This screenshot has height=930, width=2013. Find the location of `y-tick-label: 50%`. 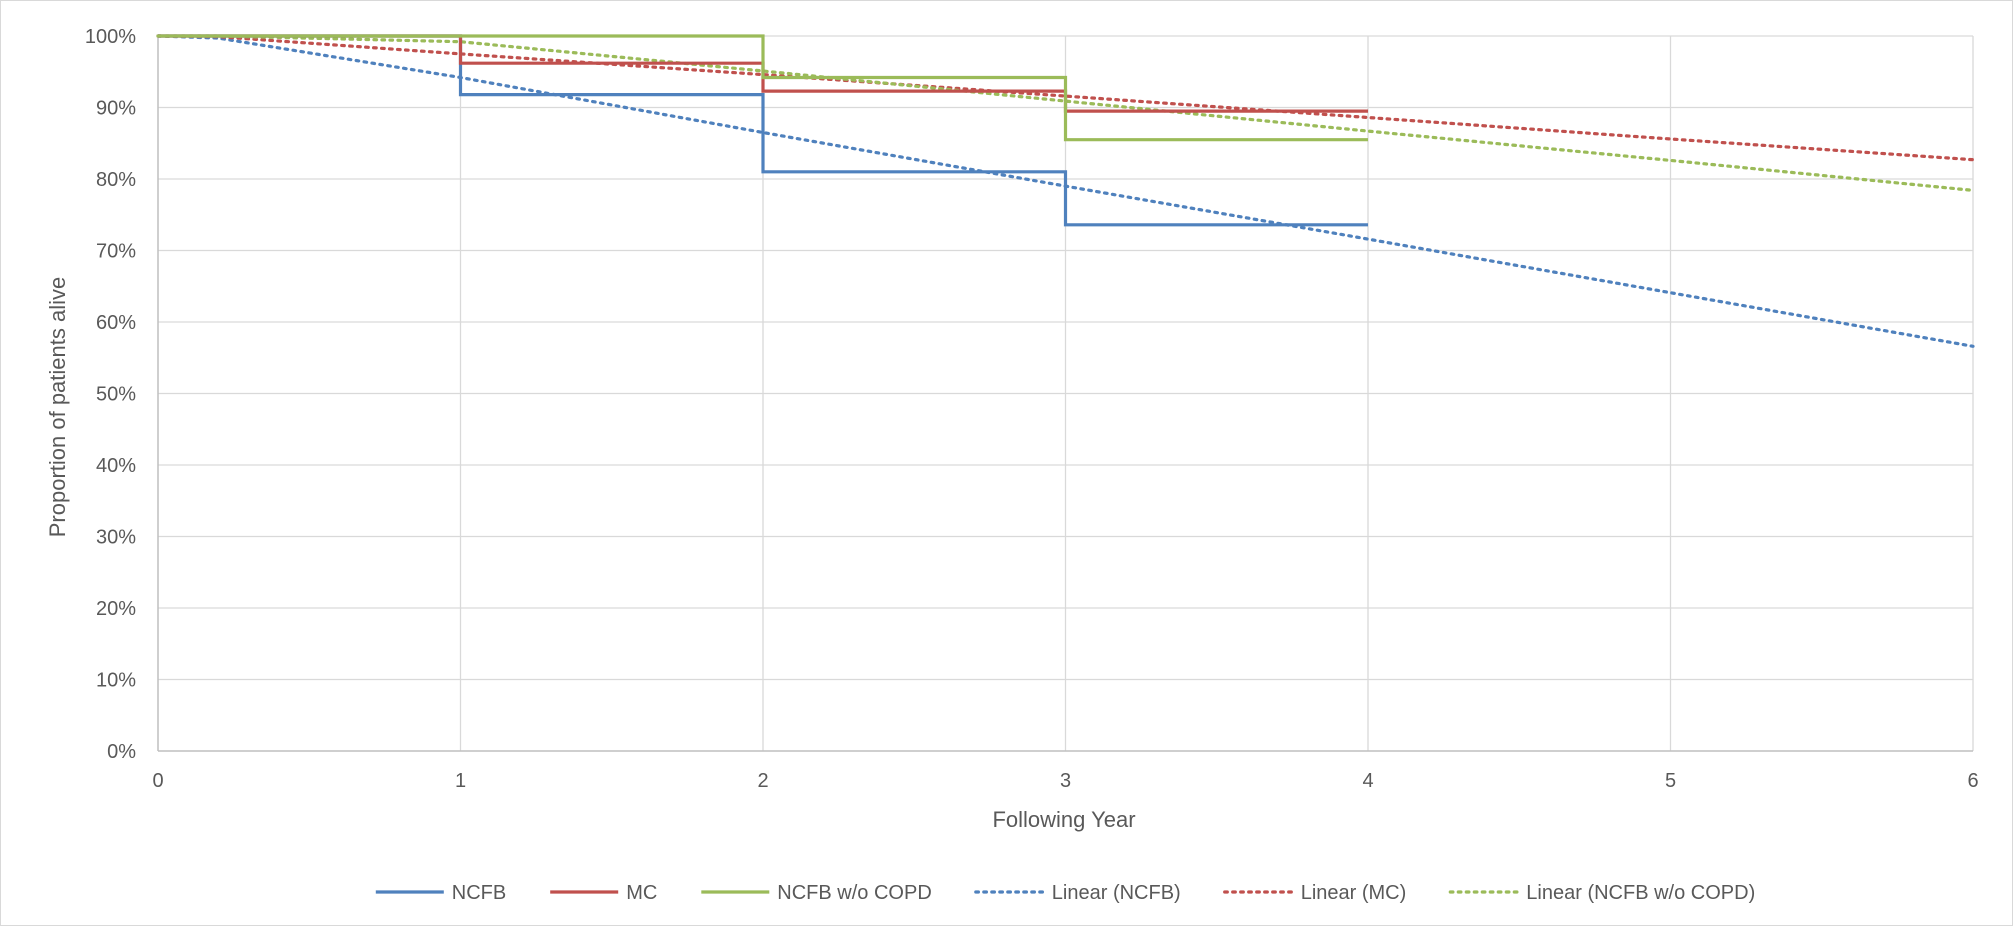

y-tick-label: 50% is located at coordinates (116, 395).